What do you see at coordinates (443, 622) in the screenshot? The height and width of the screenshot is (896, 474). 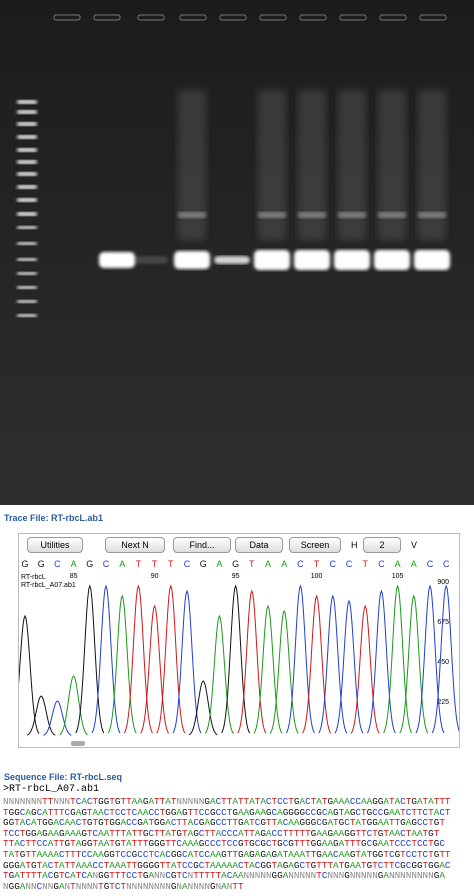 I see `scale-label: 675` at bounding box center [443, 622].